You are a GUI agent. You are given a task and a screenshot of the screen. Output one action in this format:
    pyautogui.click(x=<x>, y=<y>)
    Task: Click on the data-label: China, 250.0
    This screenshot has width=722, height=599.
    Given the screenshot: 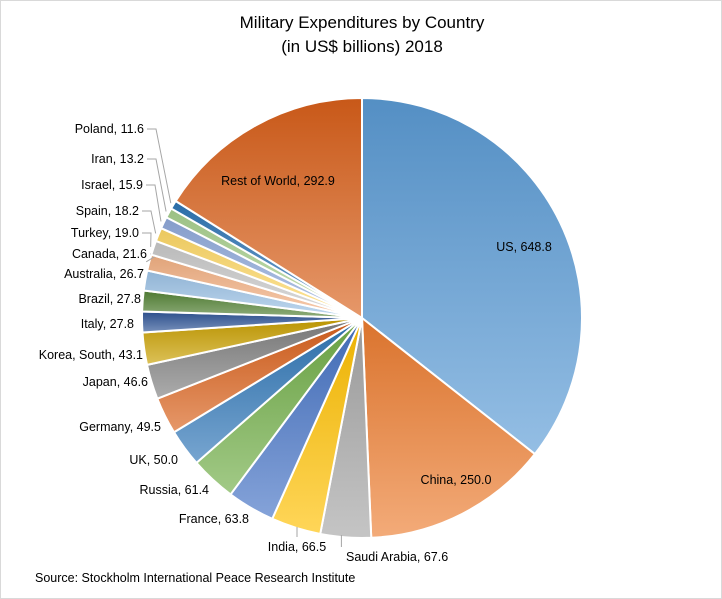 What is the action you would take?
    pyautogui.click(x=456, y=480)
    